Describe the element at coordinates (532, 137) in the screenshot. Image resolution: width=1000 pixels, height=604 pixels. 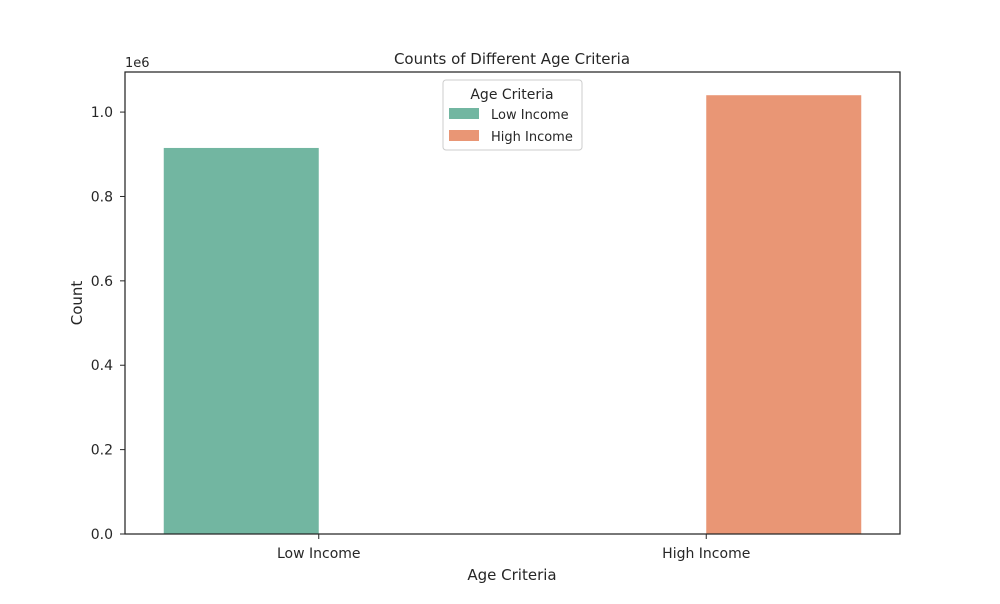
I see `legend-label-high-income: High Income` at that location.